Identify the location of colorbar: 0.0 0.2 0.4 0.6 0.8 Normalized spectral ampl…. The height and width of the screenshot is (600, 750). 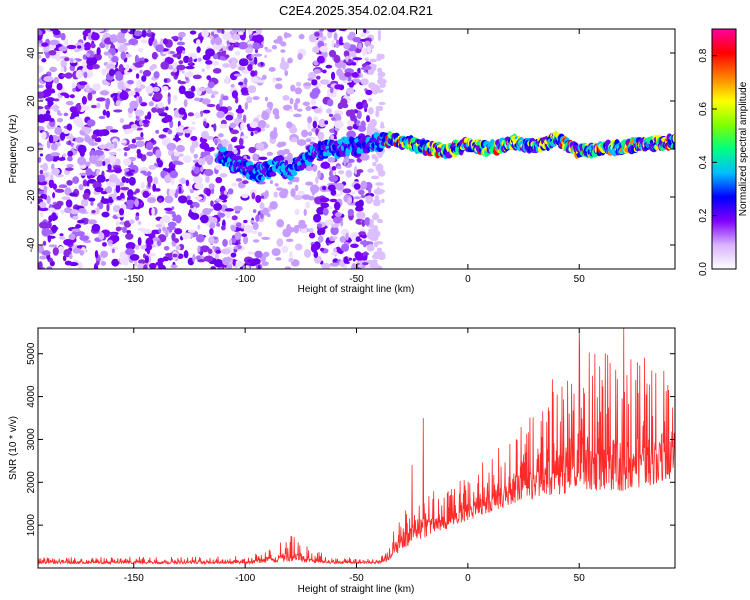
(723, 152).